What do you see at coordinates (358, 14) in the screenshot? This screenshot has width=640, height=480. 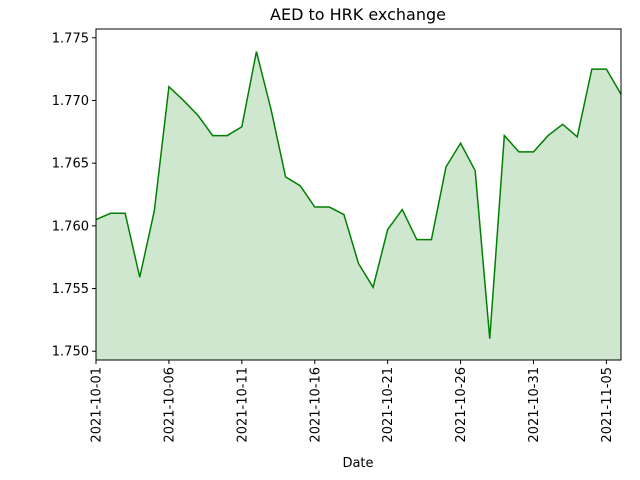 I see `chart-title: AED to HRK exchange` at bounding box center [358, 14].